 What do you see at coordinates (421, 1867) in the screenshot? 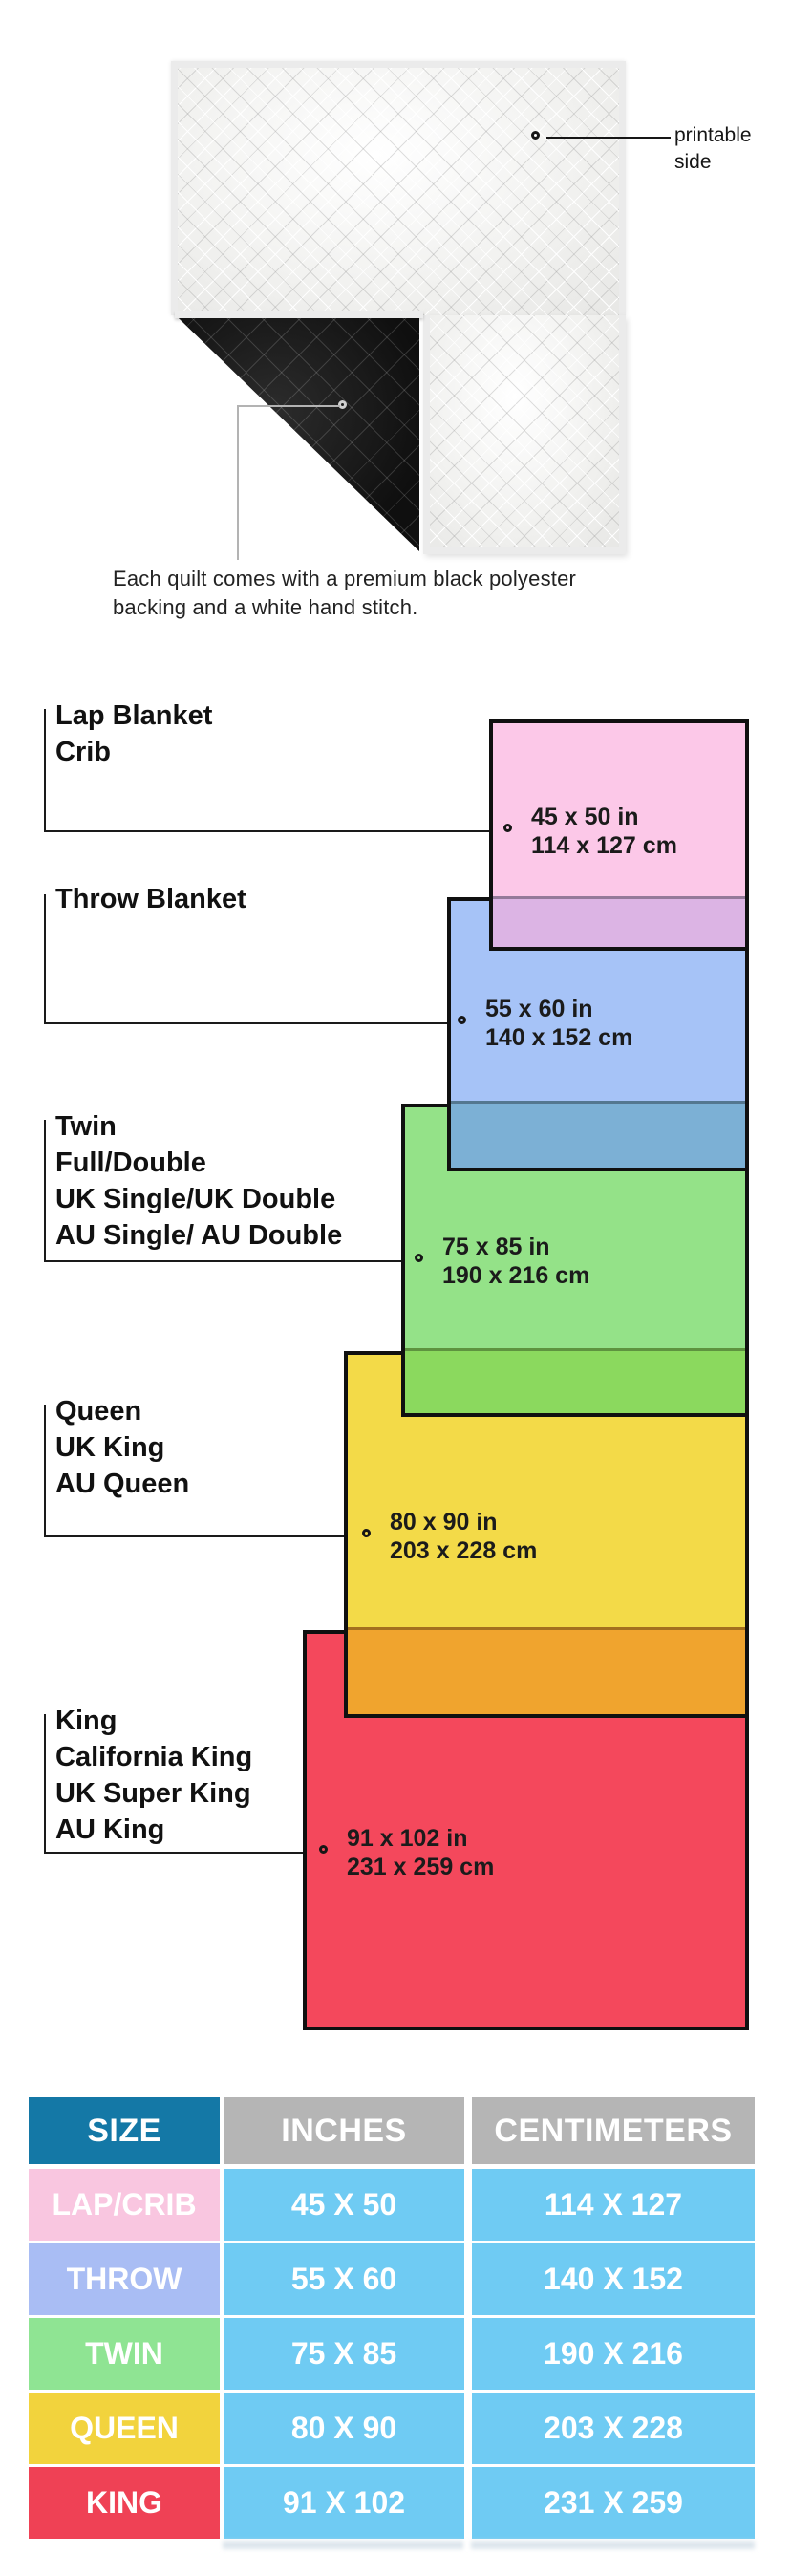
I see `size-centimeters: 231 x 259 cm` at bounding box center [421, 1867].